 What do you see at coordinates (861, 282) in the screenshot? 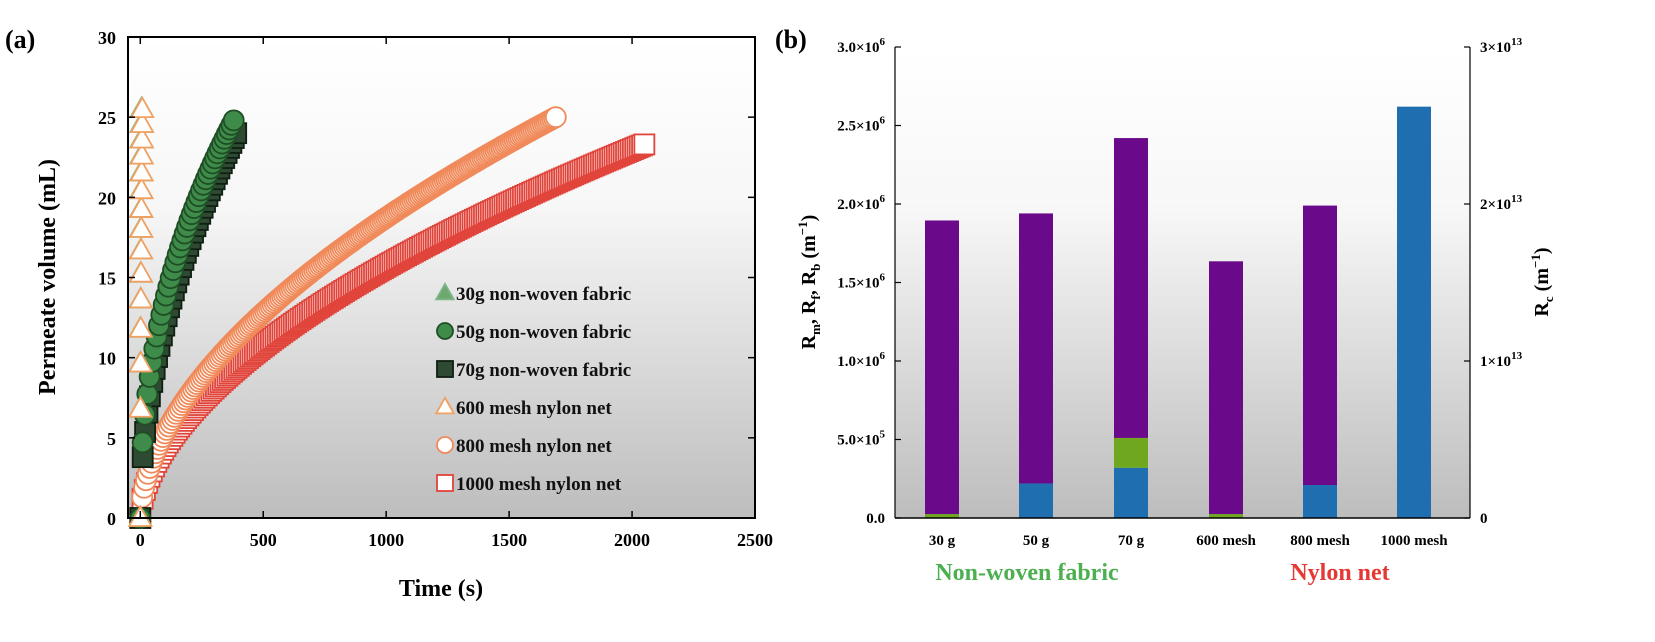
I see `left-tick-label: 1.5×10⁶` at bounding box center [861, 282].